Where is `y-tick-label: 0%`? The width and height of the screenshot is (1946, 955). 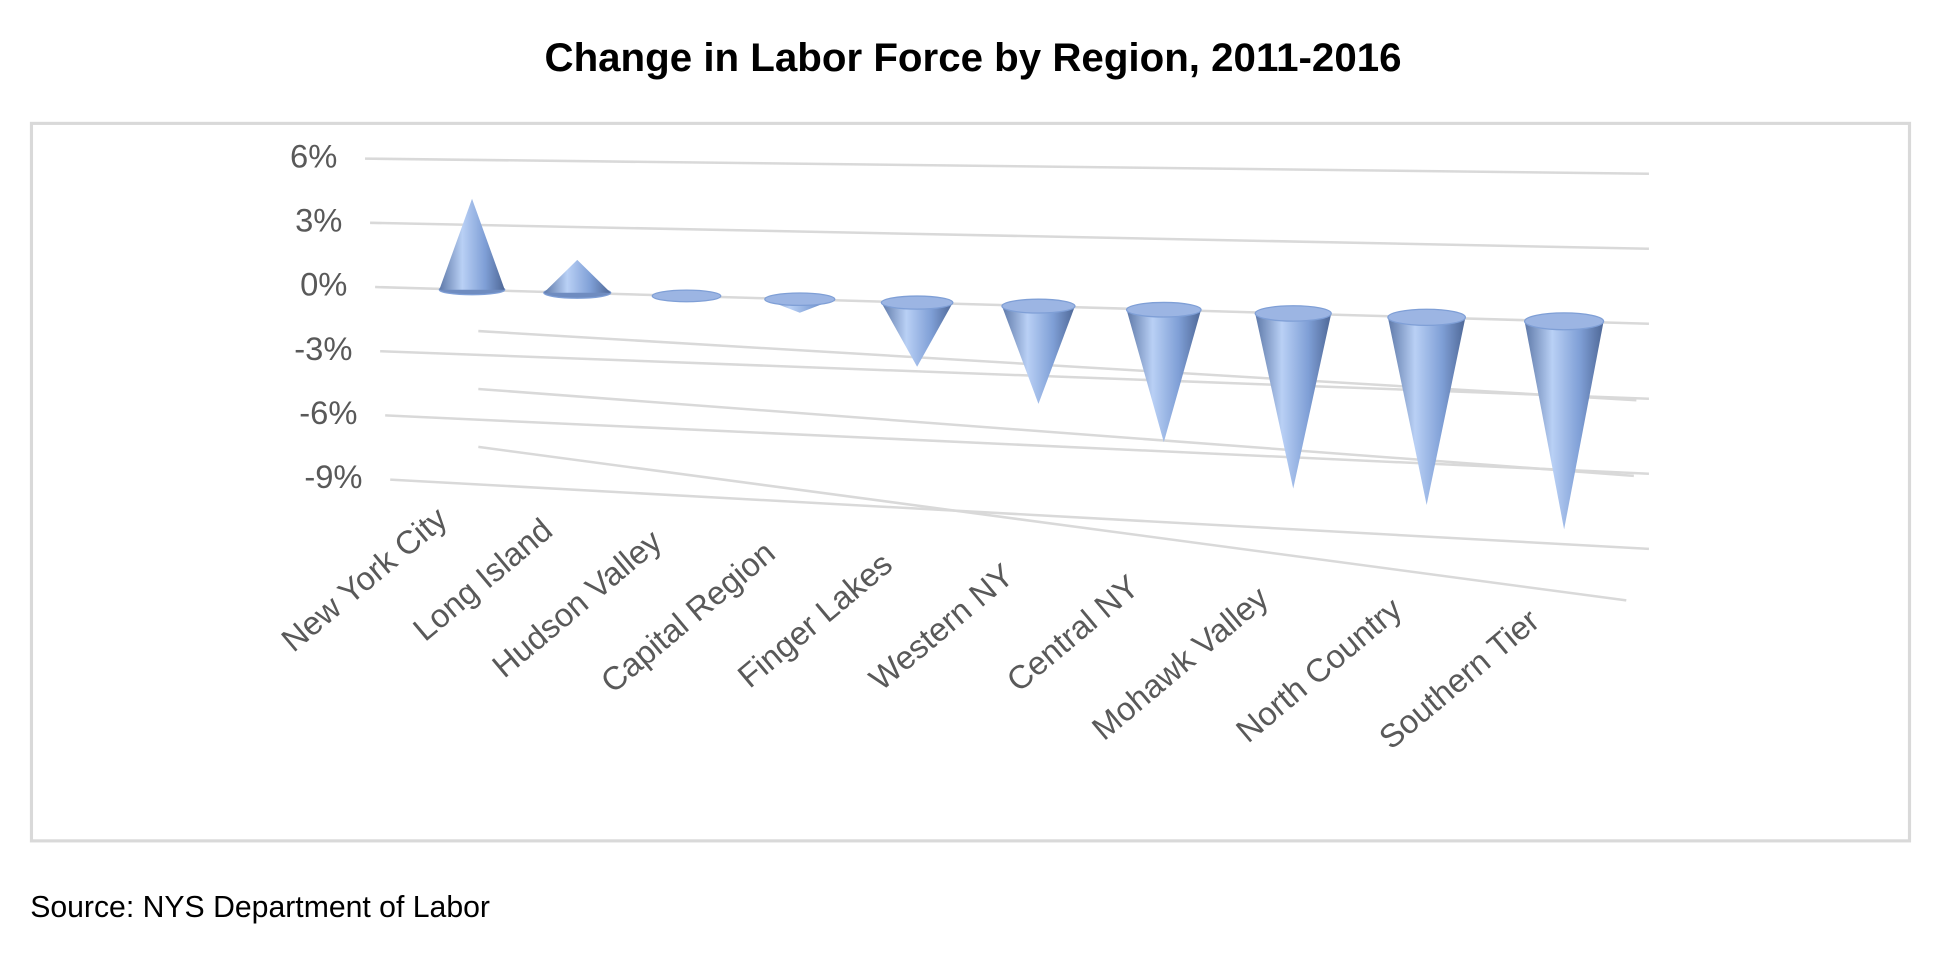
y-tick-label: 0% is located at coordinates (323, 284).